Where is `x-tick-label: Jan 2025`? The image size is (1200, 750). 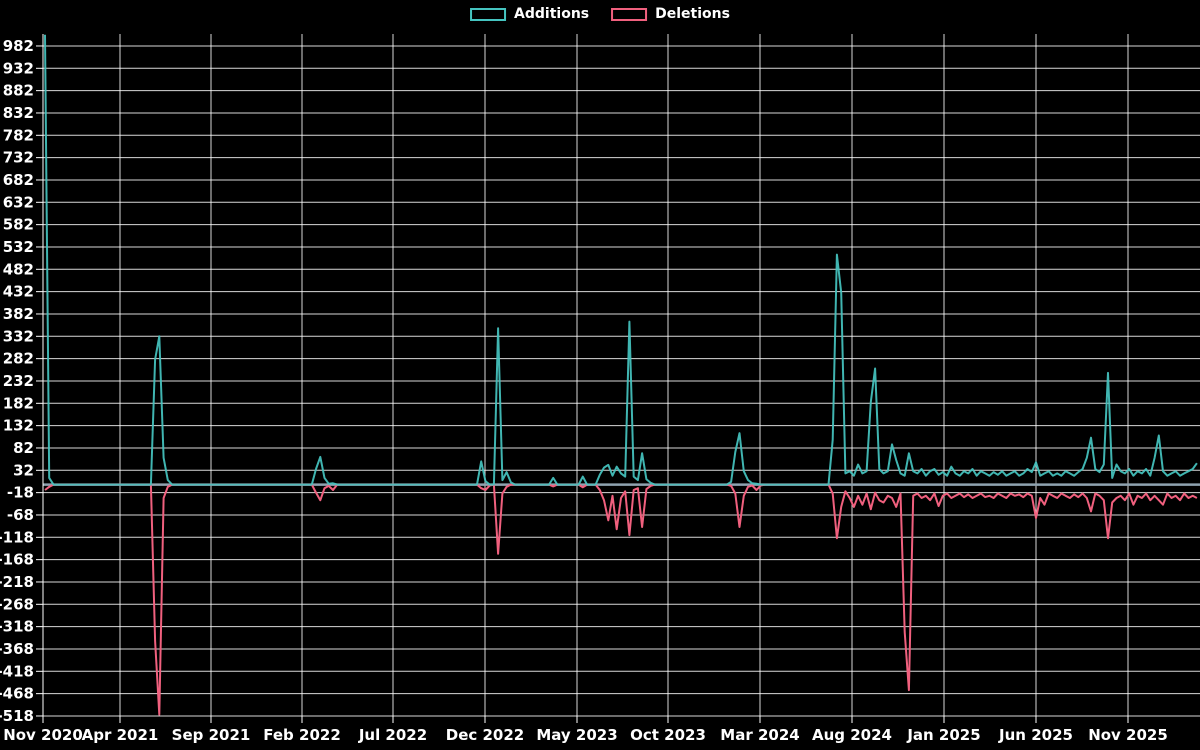 x-tick-label: Jan 2025 is located at coordinates (943, 735).